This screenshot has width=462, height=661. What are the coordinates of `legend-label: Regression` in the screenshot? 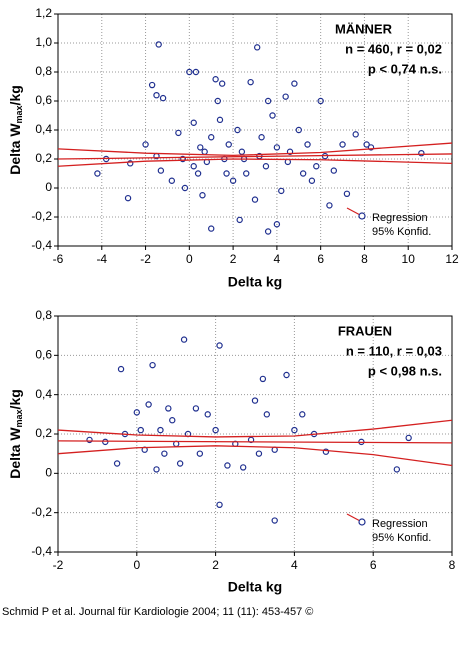 It's located at (400, 218).